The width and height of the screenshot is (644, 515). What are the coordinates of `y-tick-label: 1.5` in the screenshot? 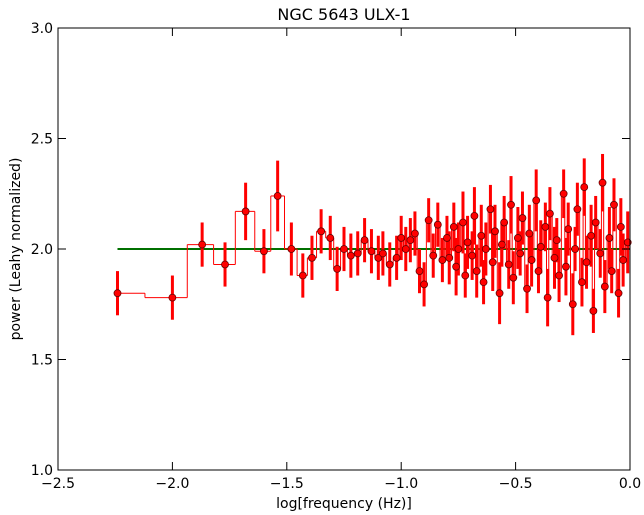 It's located at (42, 361).